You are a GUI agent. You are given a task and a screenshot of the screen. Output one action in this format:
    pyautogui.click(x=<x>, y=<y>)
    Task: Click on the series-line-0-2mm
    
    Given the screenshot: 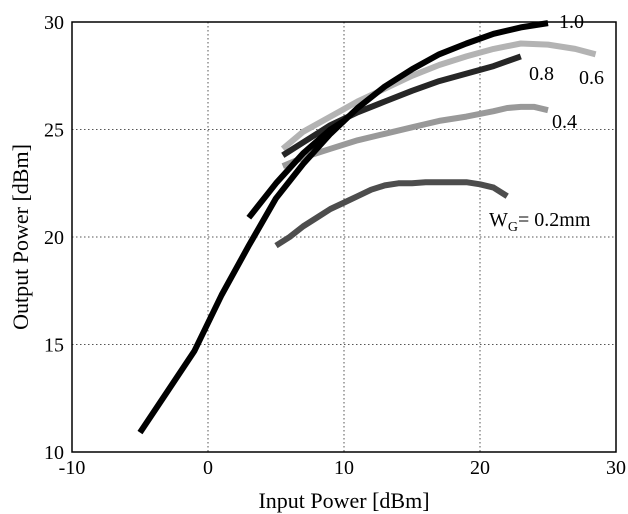 What is the action you would take?
    pyautogui.click(x=391, y=214)
    